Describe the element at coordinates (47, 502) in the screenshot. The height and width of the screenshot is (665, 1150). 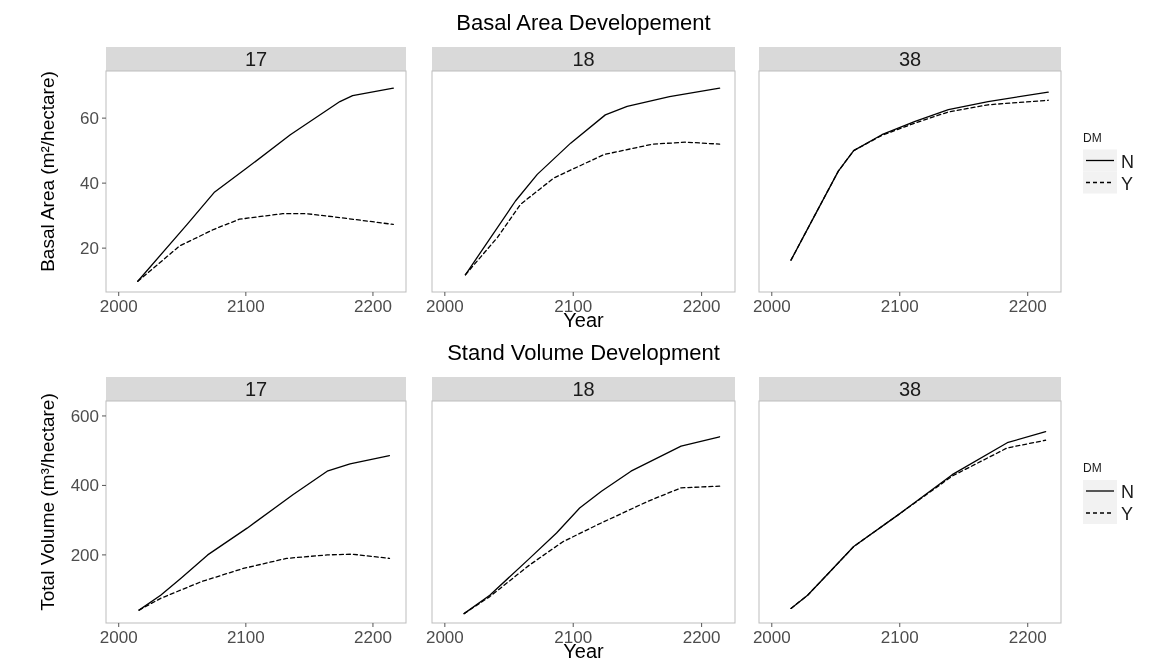
I see `y-axis-title: Total Volume (m³/hectare)` at that location.